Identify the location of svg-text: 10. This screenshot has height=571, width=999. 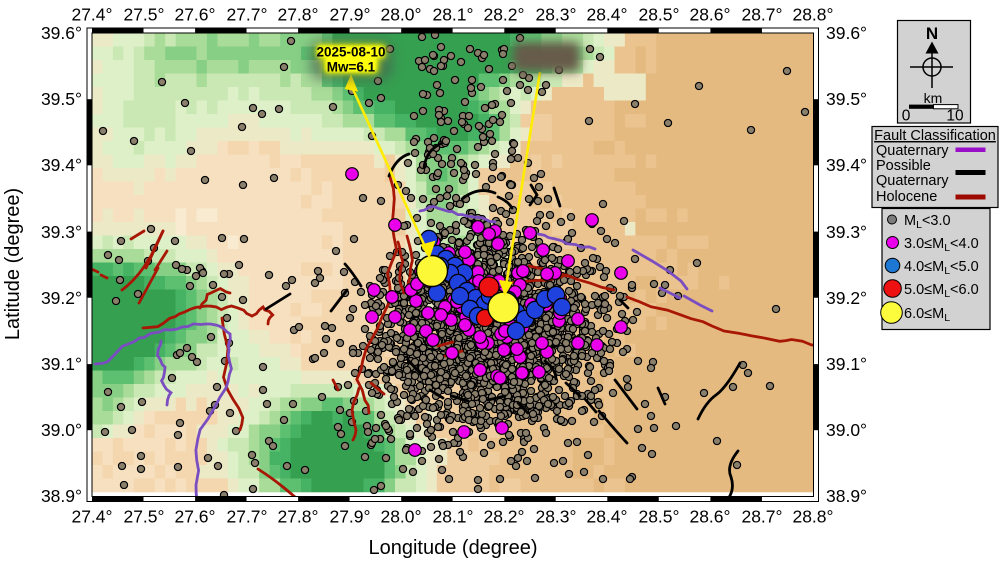
(955, 116).